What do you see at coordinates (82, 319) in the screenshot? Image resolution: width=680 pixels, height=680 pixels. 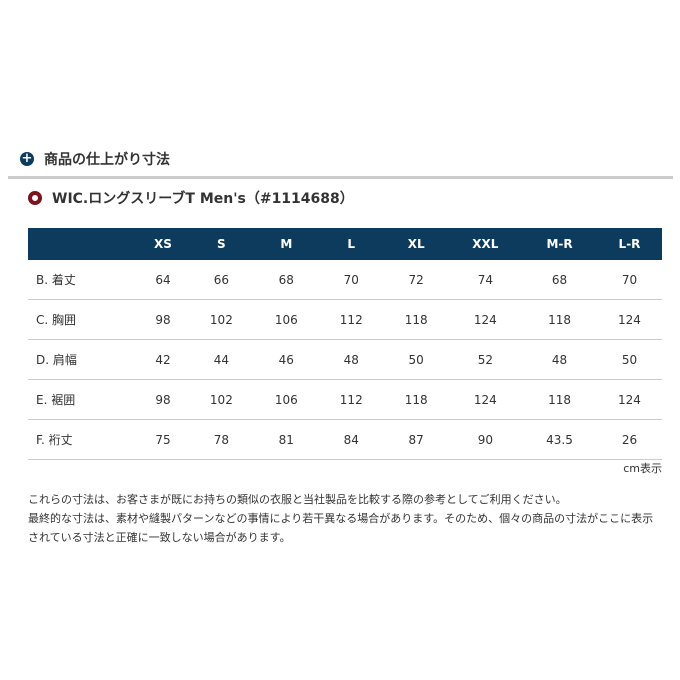 I see `row-label: C. 胸囲` at bounding box center [82, 319].